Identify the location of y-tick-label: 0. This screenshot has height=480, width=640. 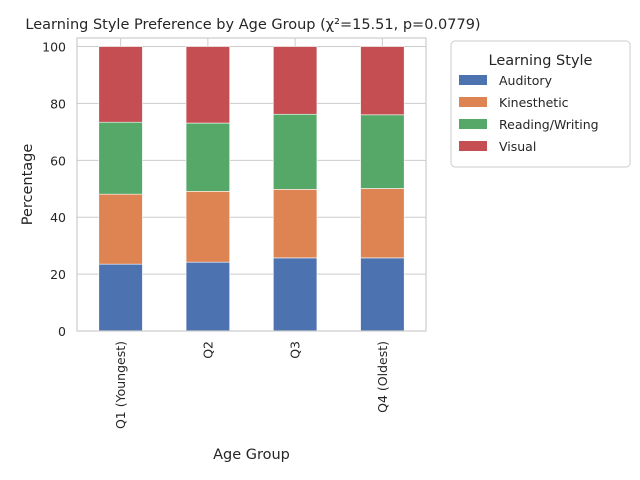
(62, 331).